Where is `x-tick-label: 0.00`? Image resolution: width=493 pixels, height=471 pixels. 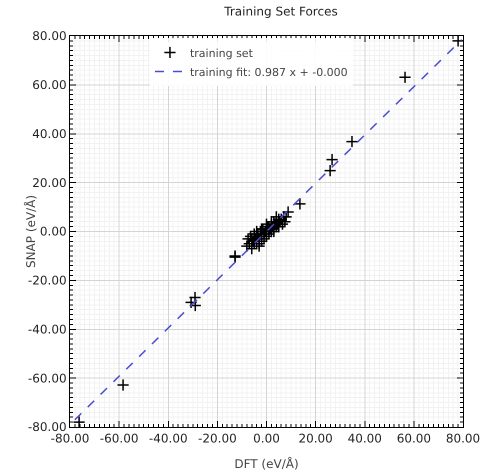
x-tick-label: 0.00 is located at coordinates (266, 438).